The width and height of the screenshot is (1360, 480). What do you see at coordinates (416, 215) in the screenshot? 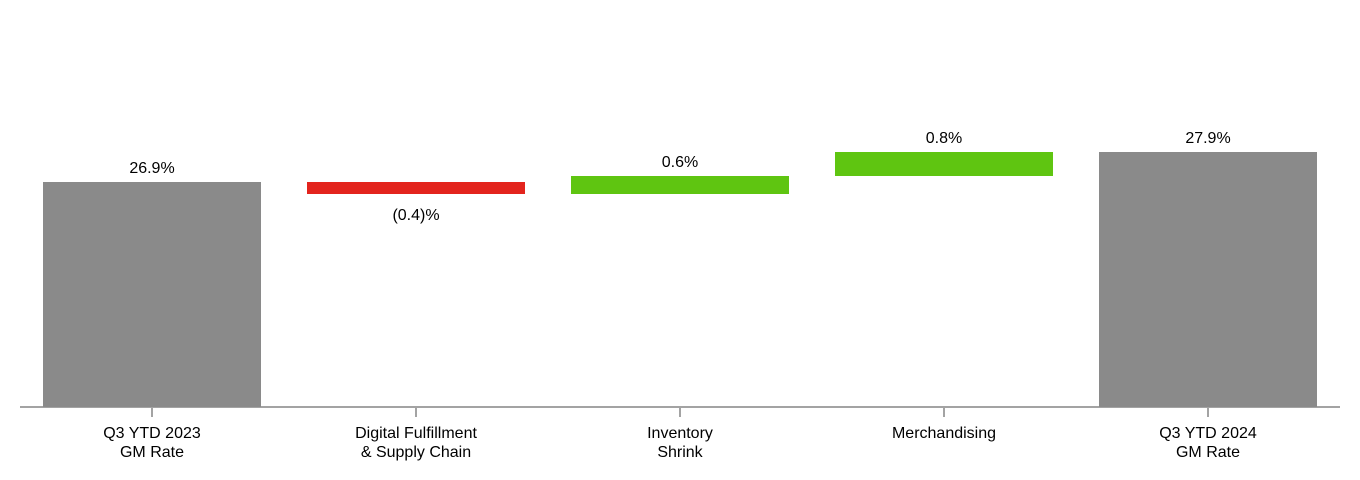
I see `value-label-digital-fulfillment-supply-chain: (0.4)%` at bounding box center [416, 215].